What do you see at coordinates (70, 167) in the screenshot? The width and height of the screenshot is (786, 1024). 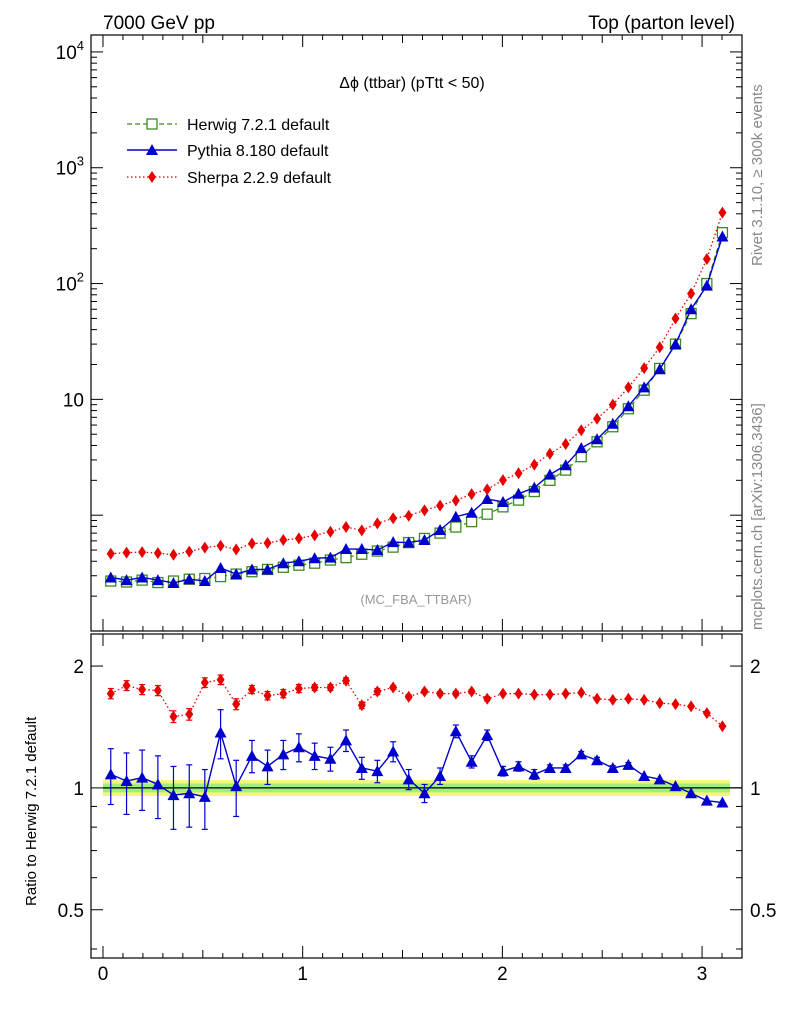 I see `y-tick-label: 10³` at bounding box center [70, 167].